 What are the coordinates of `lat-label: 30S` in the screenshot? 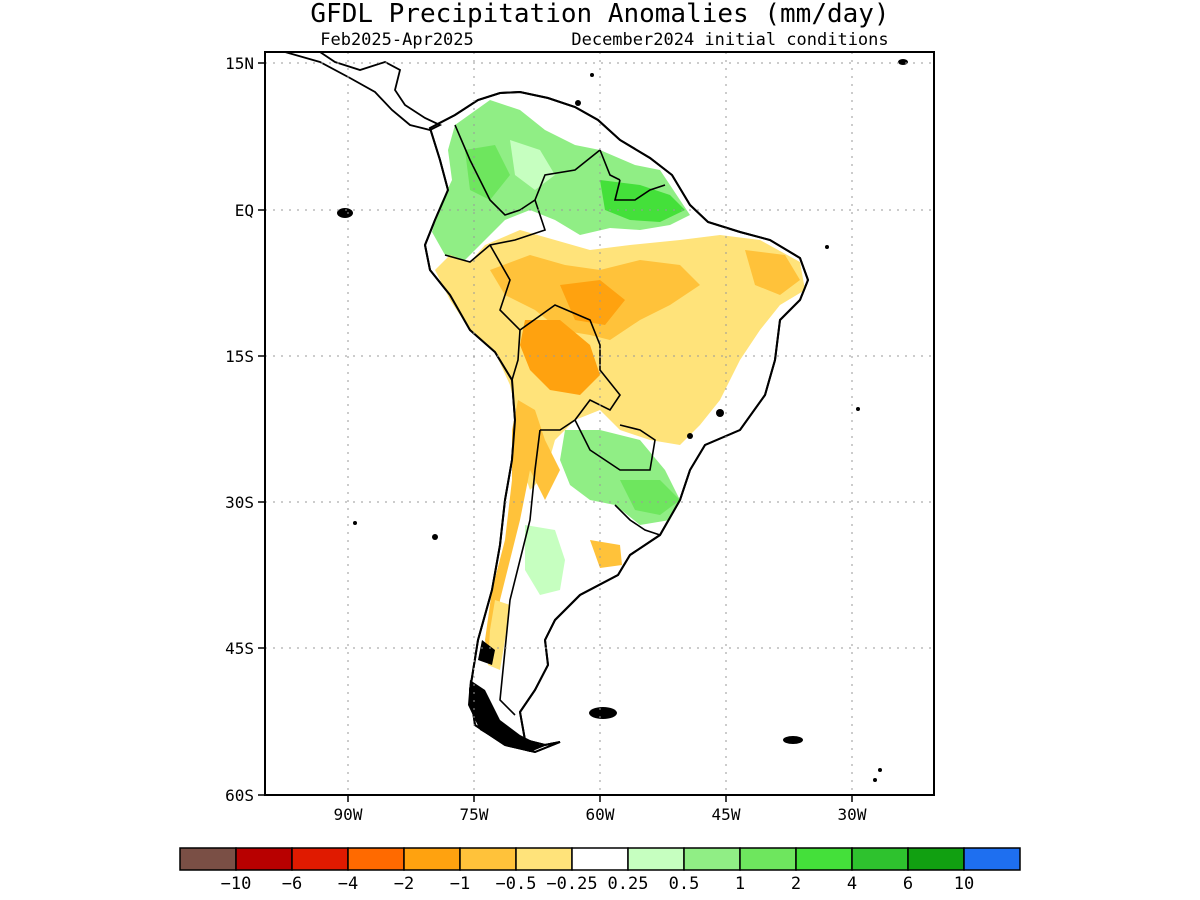 It's located at (239, 502).